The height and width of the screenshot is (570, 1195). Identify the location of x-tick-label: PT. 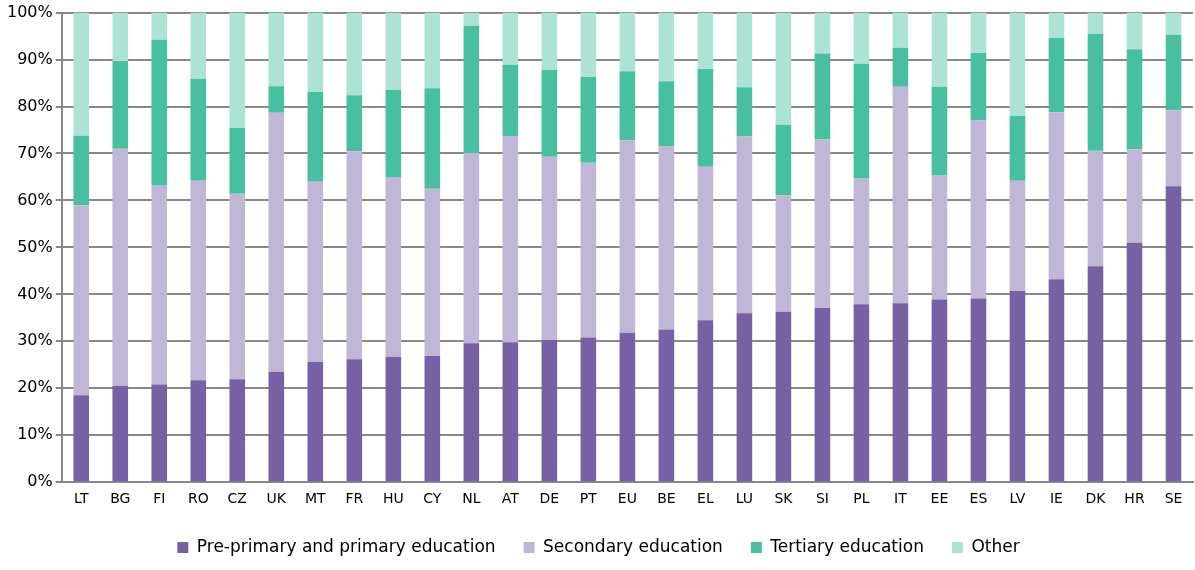
(588, 498).